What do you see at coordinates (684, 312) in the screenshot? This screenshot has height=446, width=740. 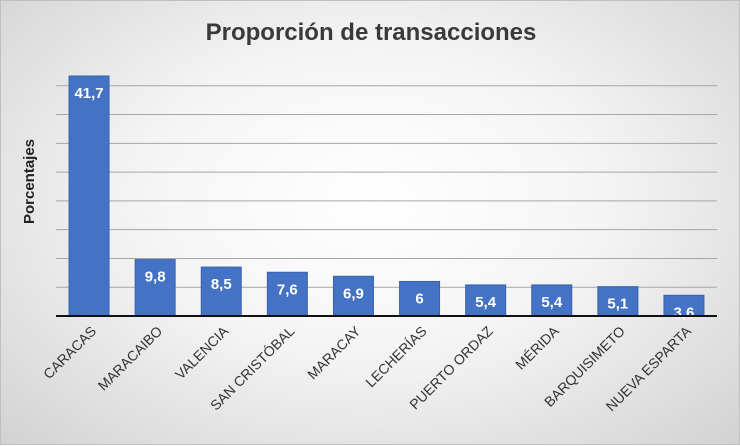 I see `data-label: 3,6` at bounding box center [684, 312].